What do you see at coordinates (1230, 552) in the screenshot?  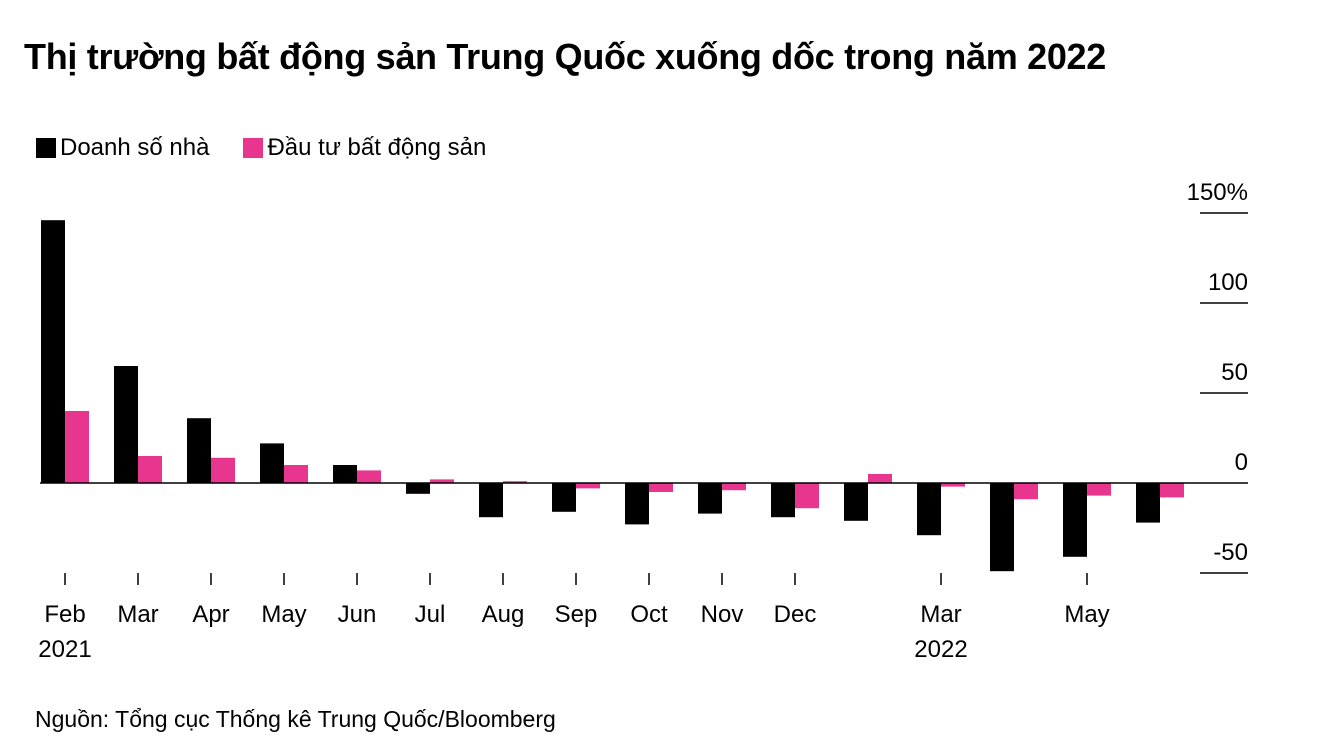 I see `y-tick-label-5: -50` at bounding box center [1230, 552].